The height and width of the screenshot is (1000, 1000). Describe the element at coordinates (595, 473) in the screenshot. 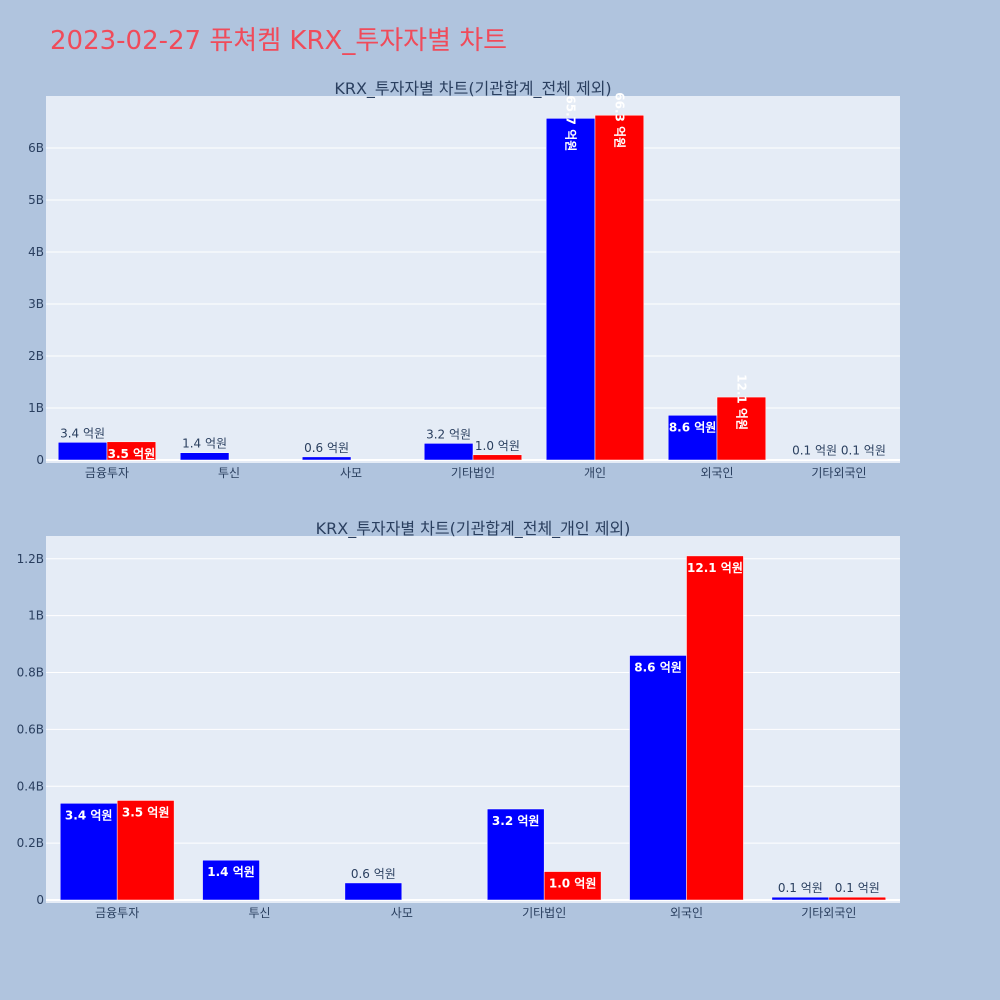

I see `x-tick-label: 개인` at that location.